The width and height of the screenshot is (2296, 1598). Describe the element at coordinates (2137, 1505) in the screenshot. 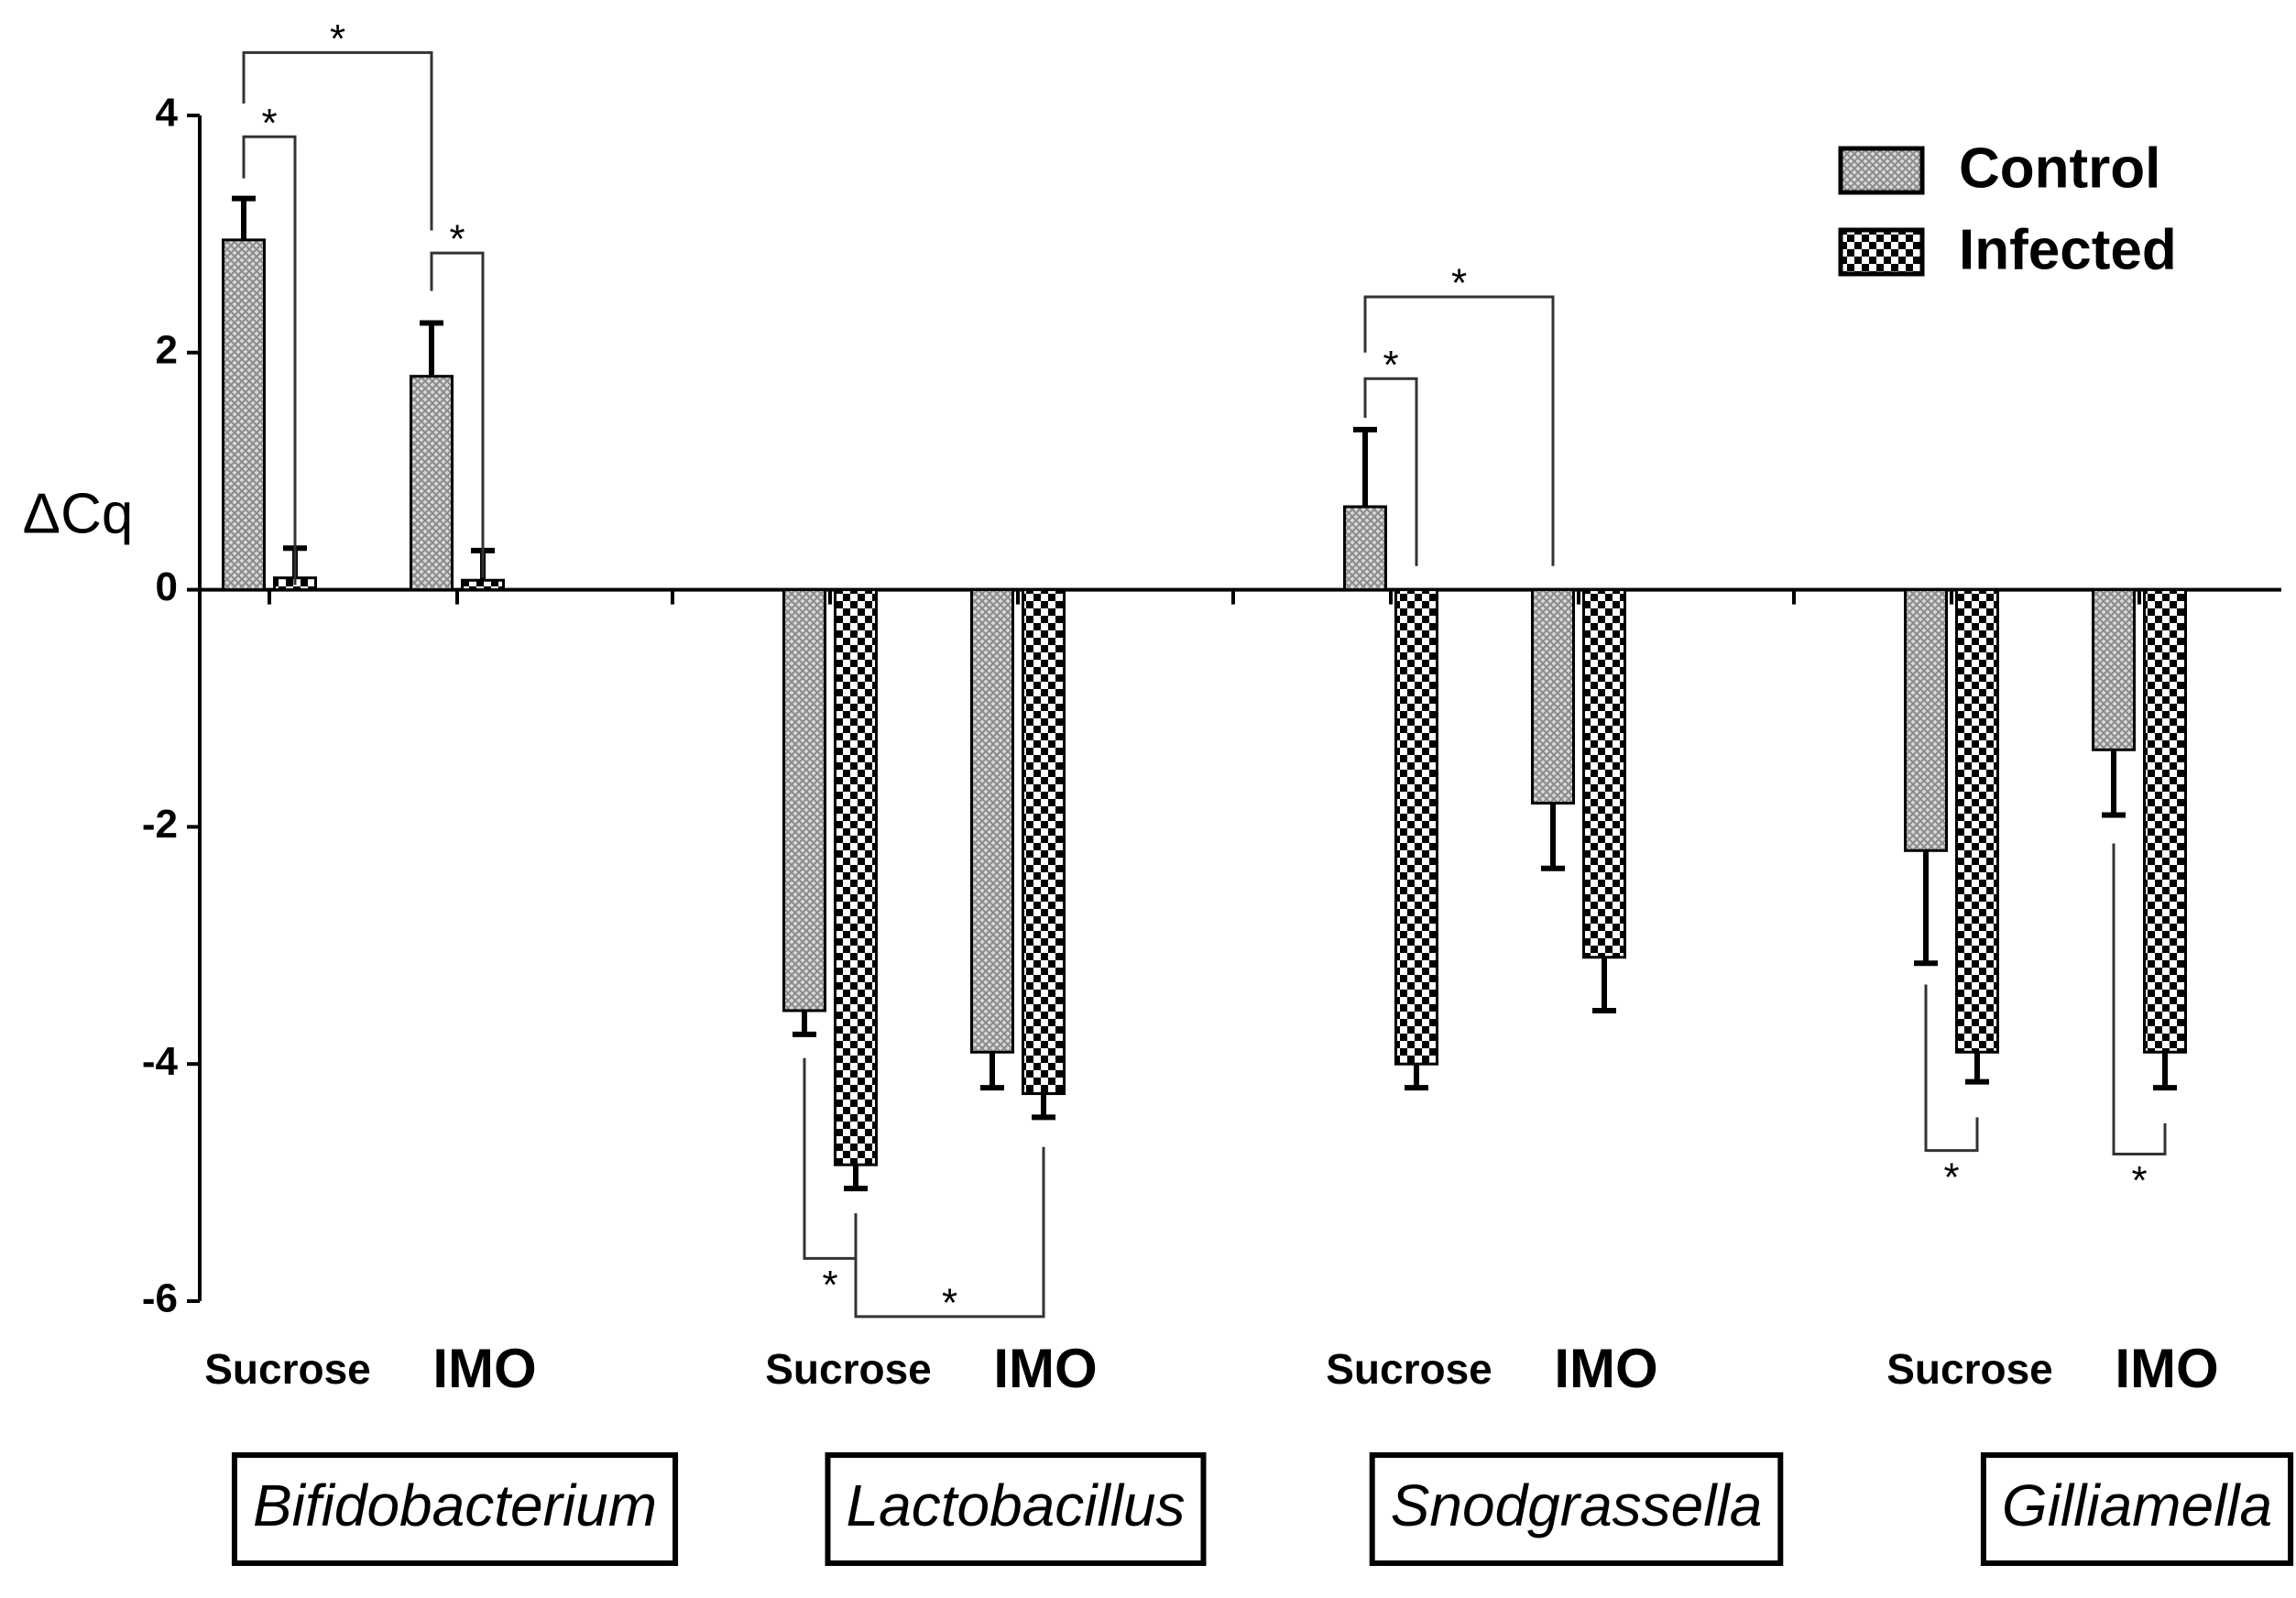

I see `group-label: Gilliamella` at that location.